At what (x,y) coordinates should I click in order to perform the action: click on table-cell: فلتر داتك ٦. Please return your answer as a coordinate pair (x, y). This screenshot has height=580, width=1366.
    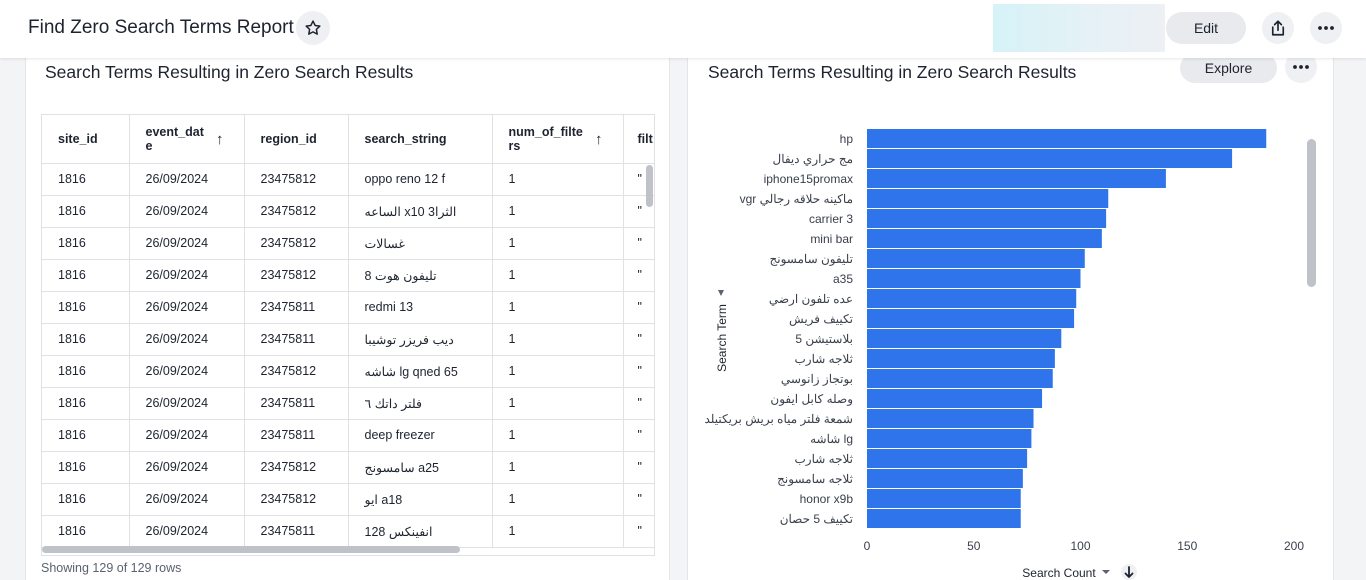
    Looking at the image, I should click on (420, 403).